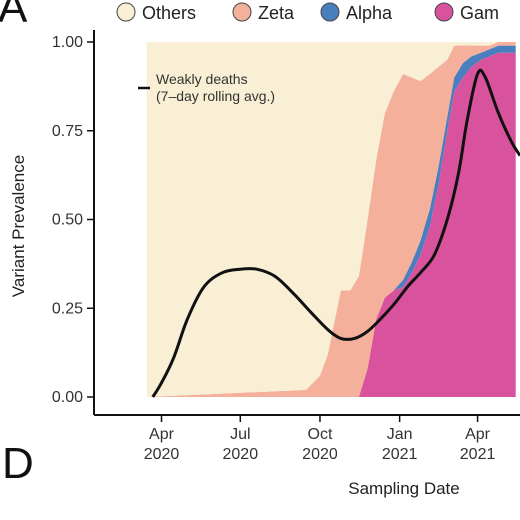  What do you see at coordinates (67, 131) in the screenshot?
I see `y-tick-label: 0.75` at bounding box center [67, 131].